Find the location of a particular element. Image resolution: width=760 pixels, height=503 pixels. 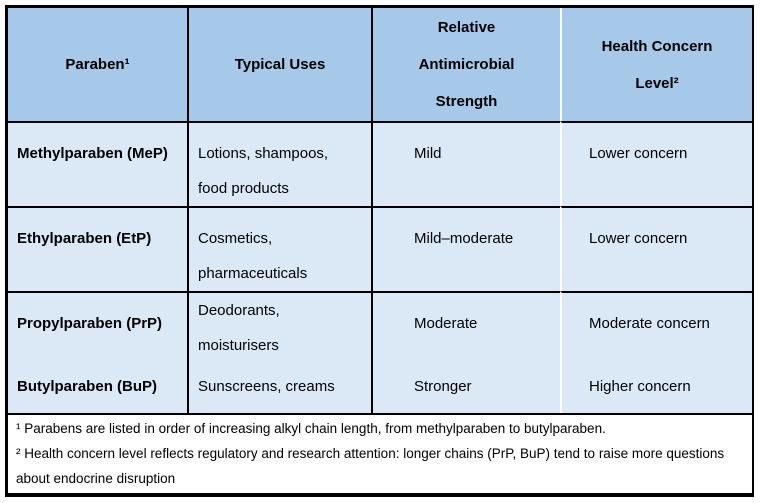

header-line: Relative is located at coordinates (466, 27).